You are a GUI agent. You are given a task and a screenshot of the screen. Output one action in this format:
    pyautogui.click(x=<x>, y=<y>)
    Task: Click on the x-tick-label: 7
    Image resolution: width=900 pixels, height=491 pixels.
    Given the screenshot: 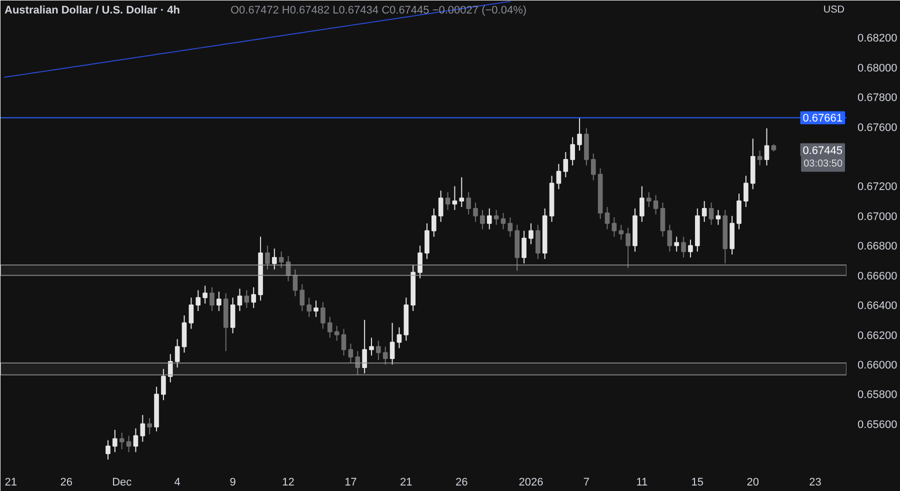 What is the action you would take?
    pyautogui.click(x=586, y=482)
    